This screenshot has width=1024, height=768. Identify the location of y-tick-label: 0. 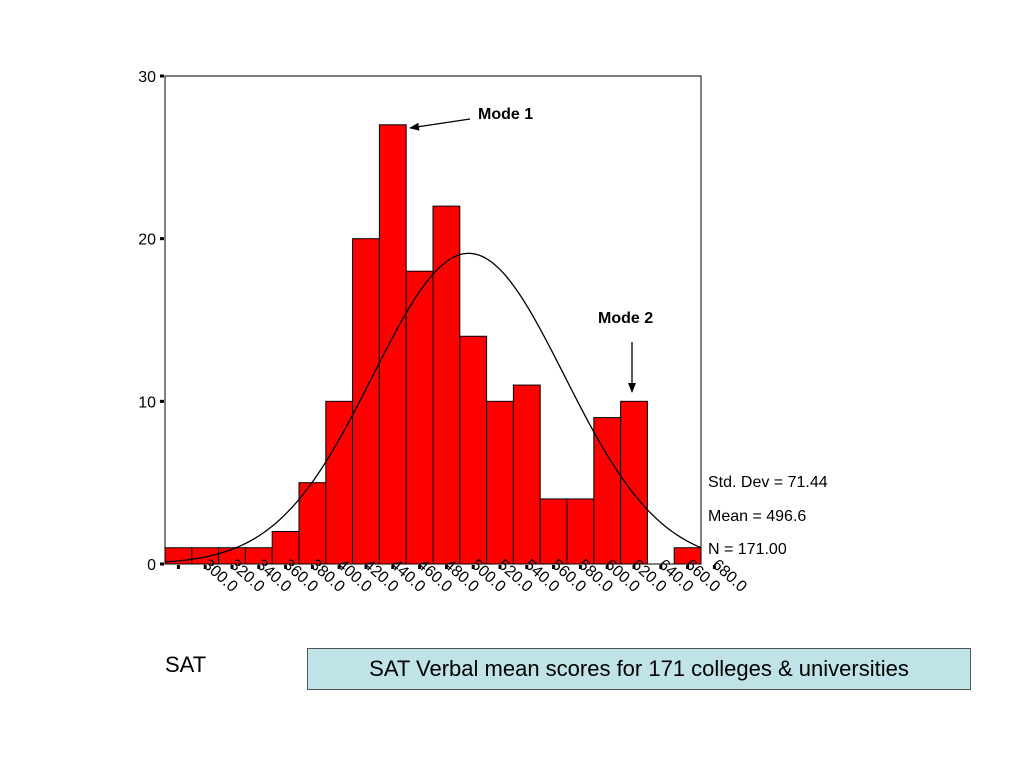
(151, 565).